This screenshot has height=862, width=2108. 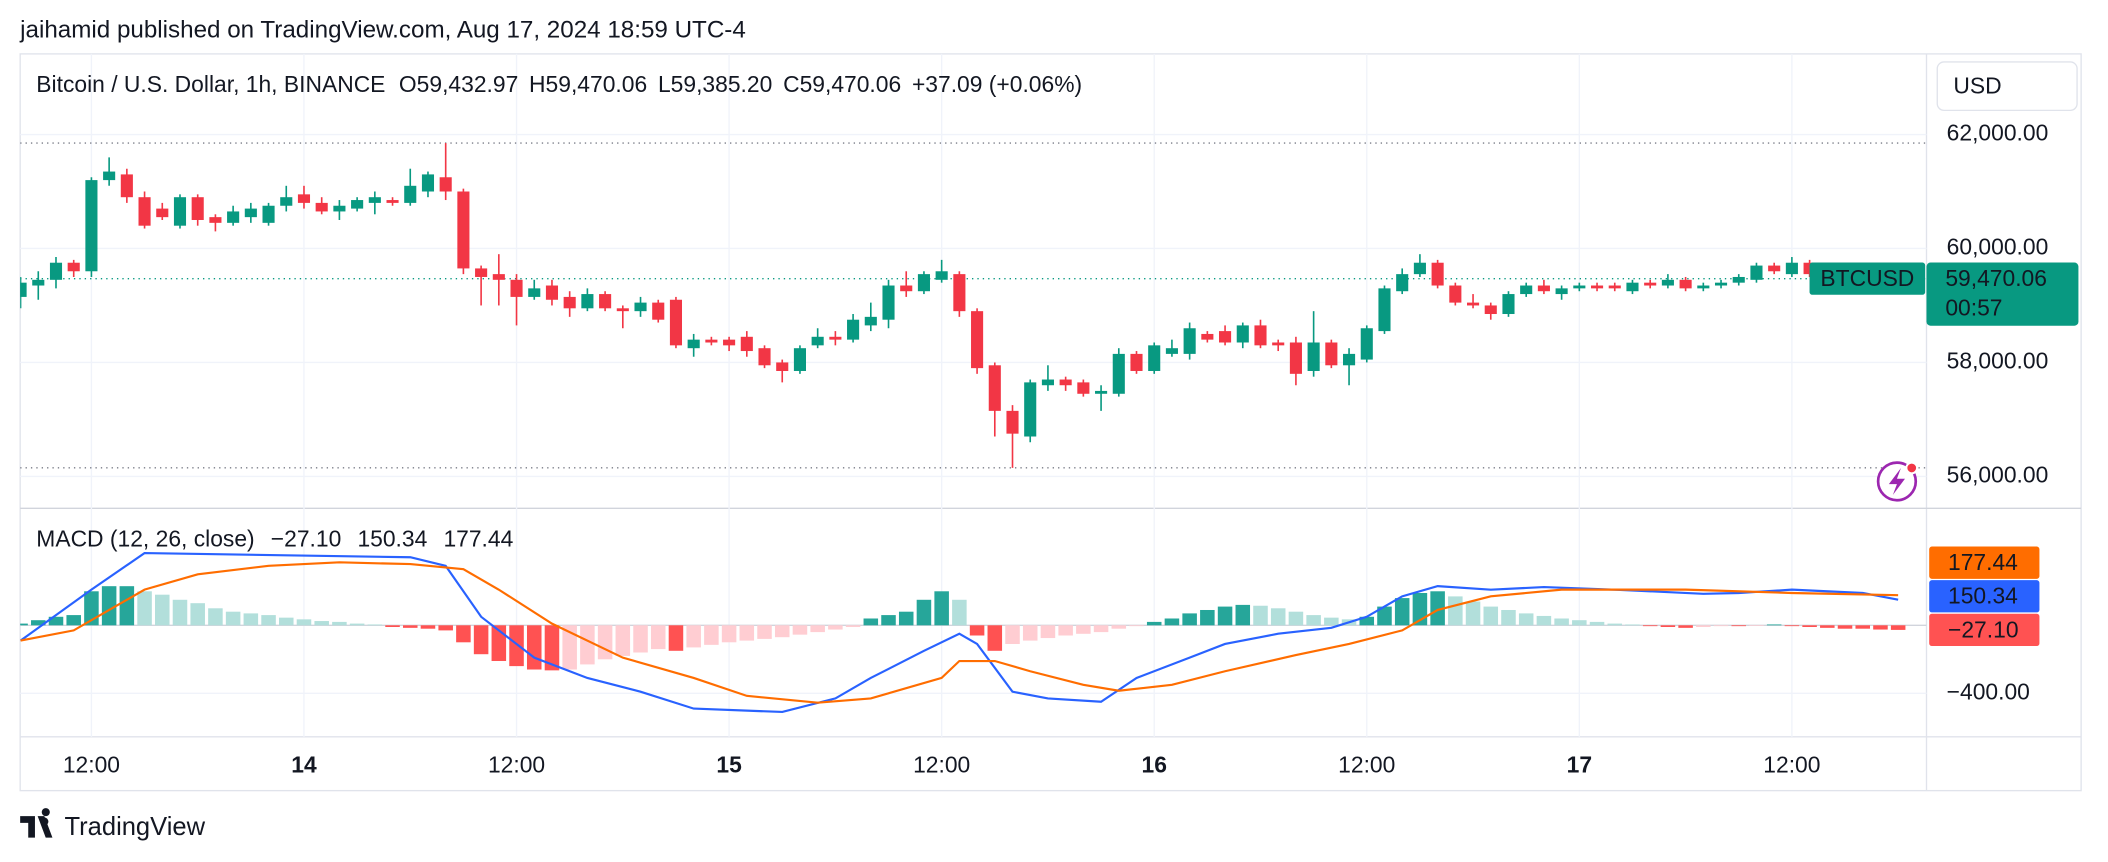 I want to click on x-tick-label: 16, so click(x=1154, y=764).